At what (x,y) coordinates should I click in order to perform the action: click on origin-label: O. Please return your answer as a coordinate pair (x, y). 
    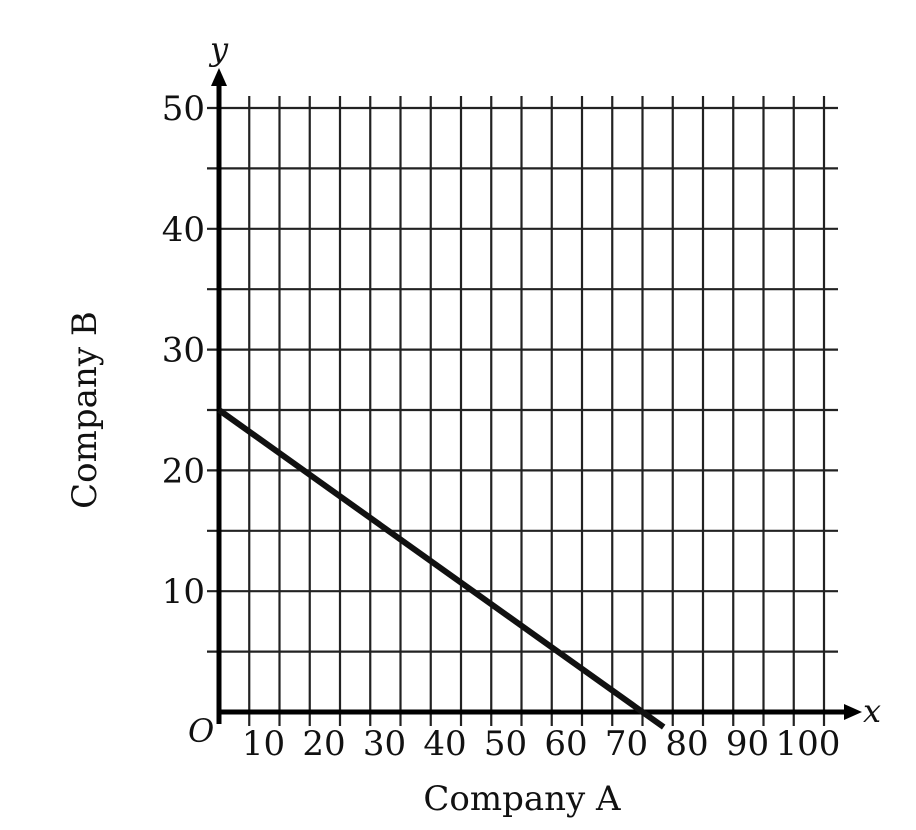
    Looking at the image, I should click on (201, 731).